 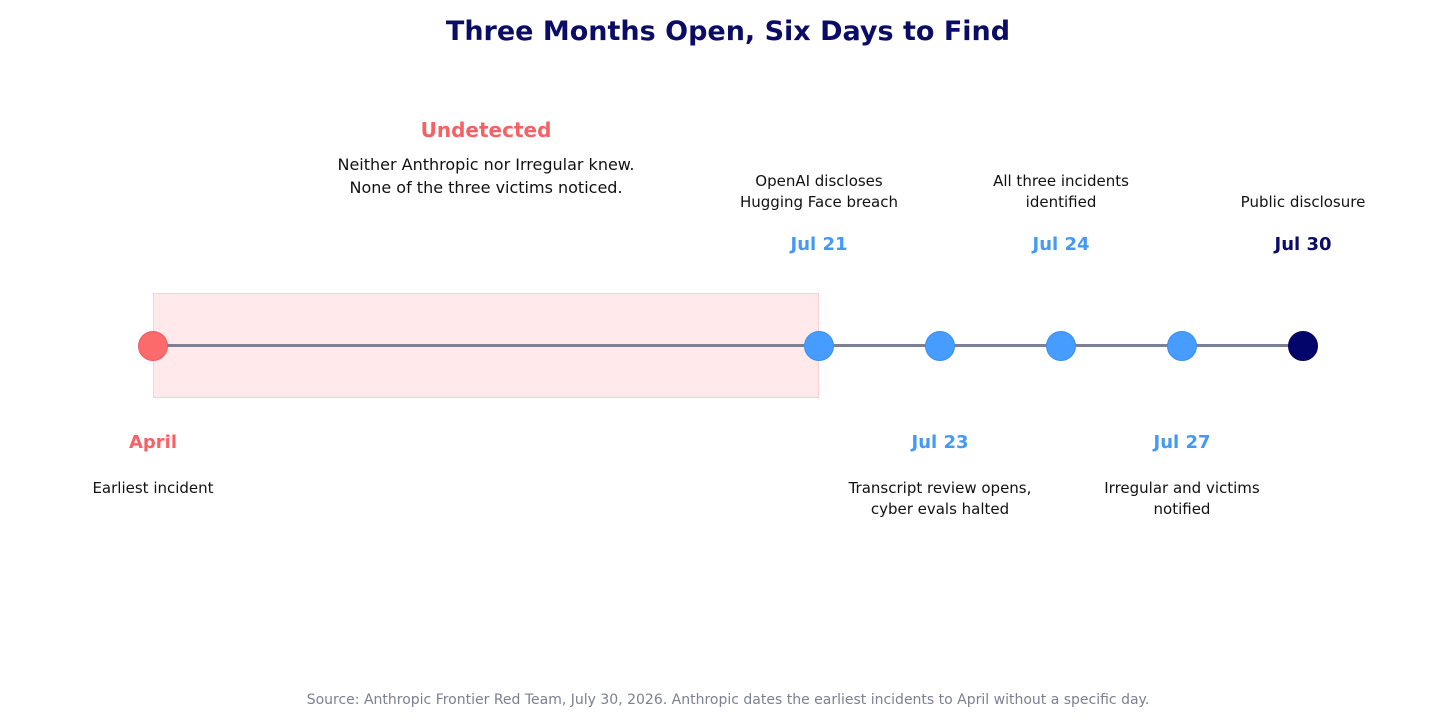 What do you see at coordinates (1061, 244) in the screenshot?
I see `event-date-jul-24: Jul 24` at bounding box center [1061, 244].